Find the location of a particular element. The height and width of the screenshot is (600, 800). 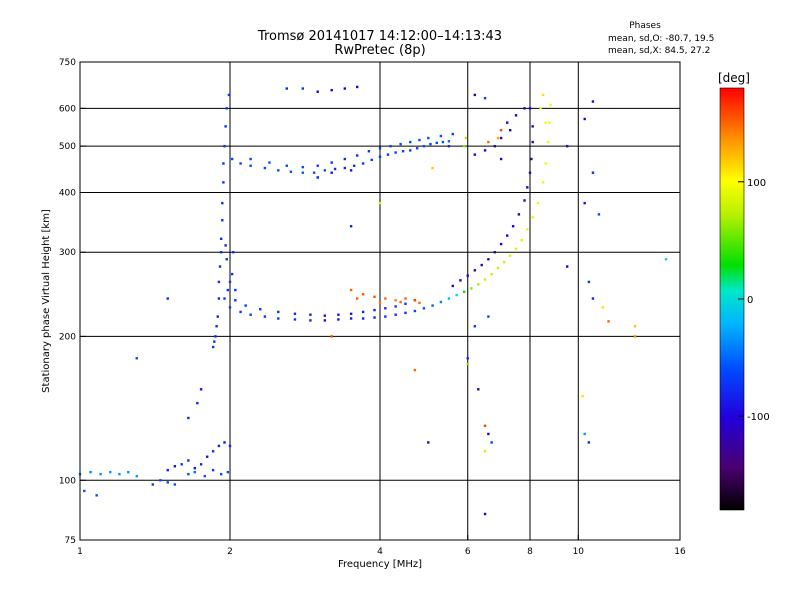

y-tick-labels: 75 100 200 300 400 500 600 750 is located at coordinates (72, 302).